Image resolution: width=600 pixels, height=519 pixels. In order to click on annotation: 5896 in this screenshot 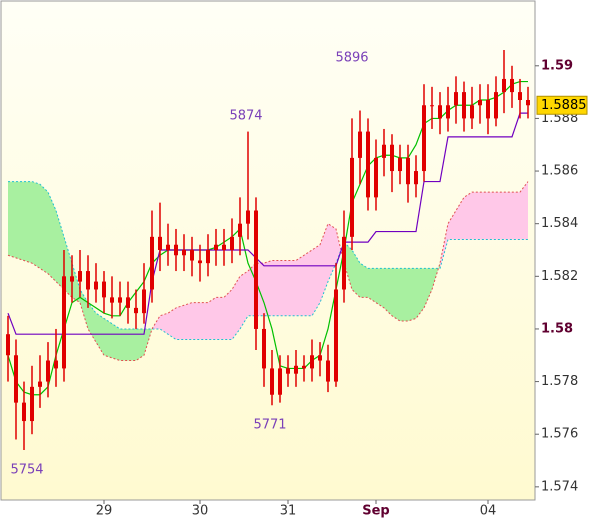, I will do `click(351, 58)`.